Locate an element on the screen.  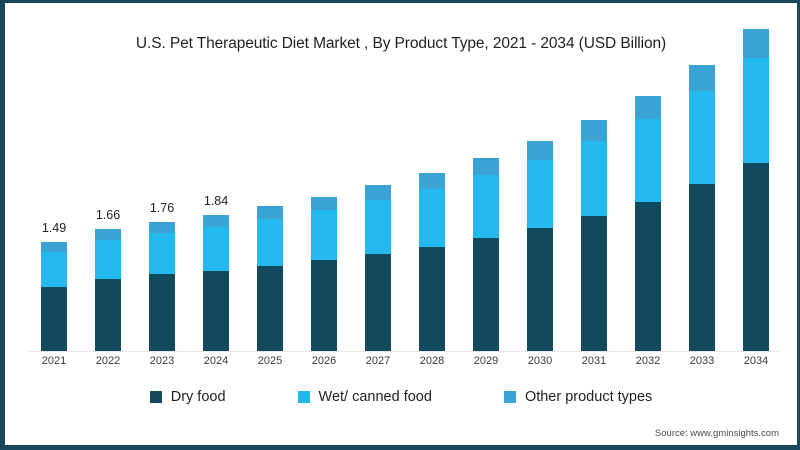
x-axis-tick-label: 2028 is located at coordinates (432, 361).